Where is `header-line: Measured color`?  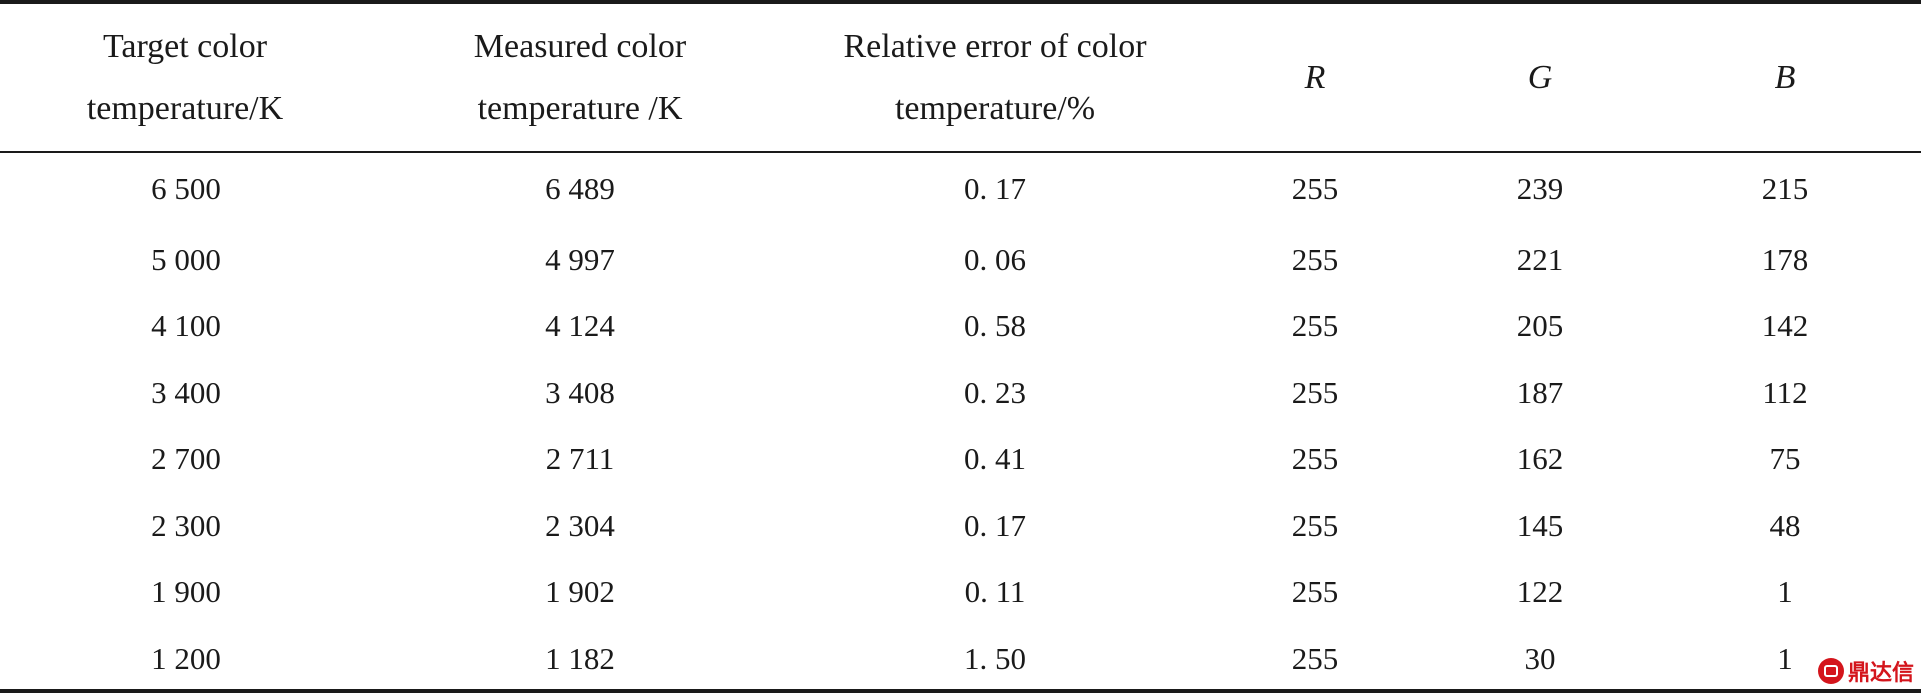 header-line: Measured color is located at coordinates (580, 46).